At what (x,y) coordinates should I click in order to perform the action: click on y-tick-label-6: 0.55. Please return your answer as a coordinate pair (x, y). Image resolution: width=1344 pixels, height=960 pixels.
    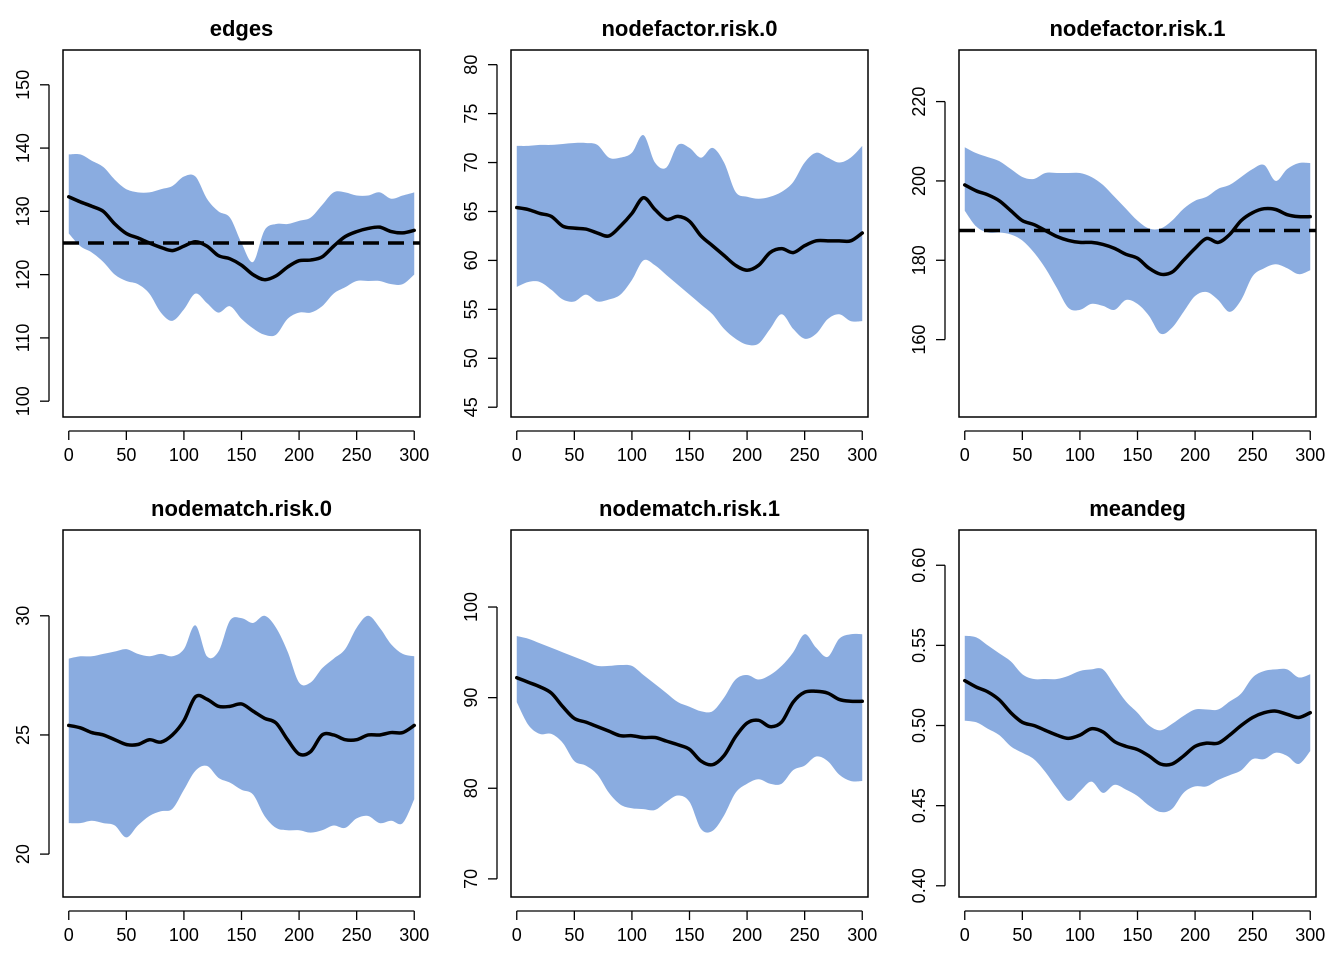
    Looking at the image, I should click on (919, 645).